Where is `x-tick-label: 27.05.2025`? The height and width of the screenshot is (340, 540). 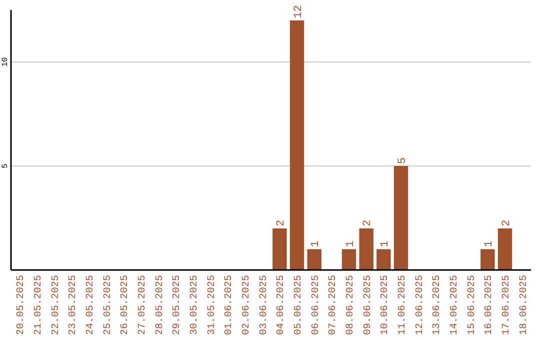
x-tick-label: 27.05.2025 is located at coordinates (143, 305).